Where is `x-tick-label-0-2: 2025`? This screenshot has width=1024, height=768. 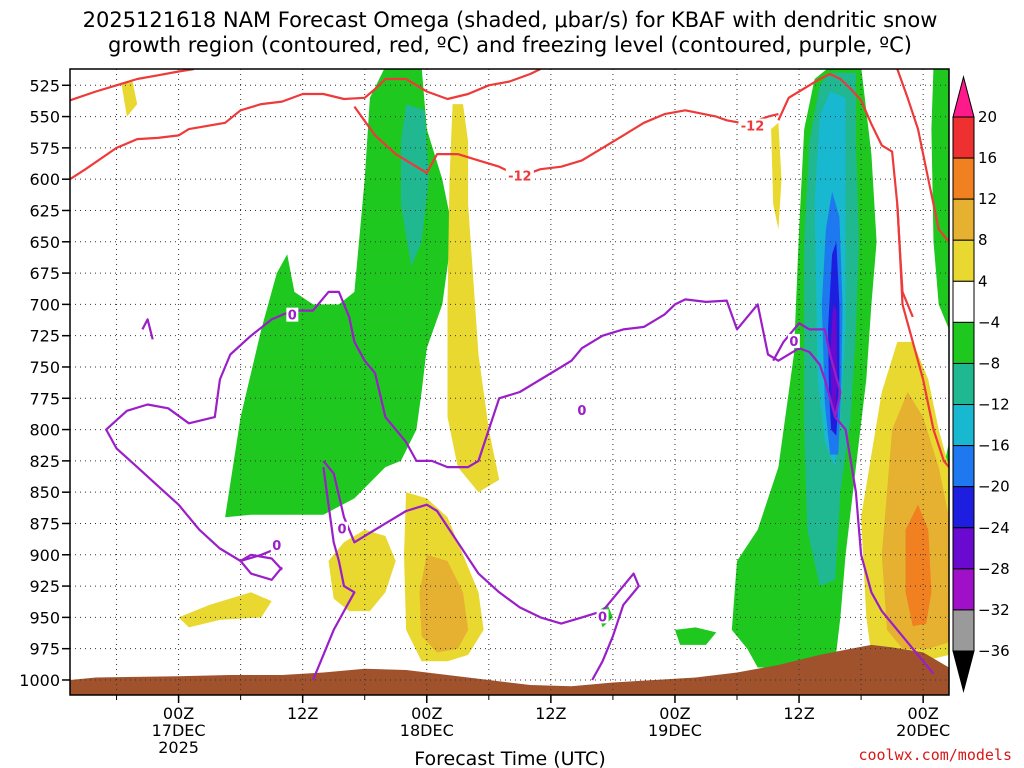 x-tick-label-0-2: 2025 is located at coordinates (178, 747).